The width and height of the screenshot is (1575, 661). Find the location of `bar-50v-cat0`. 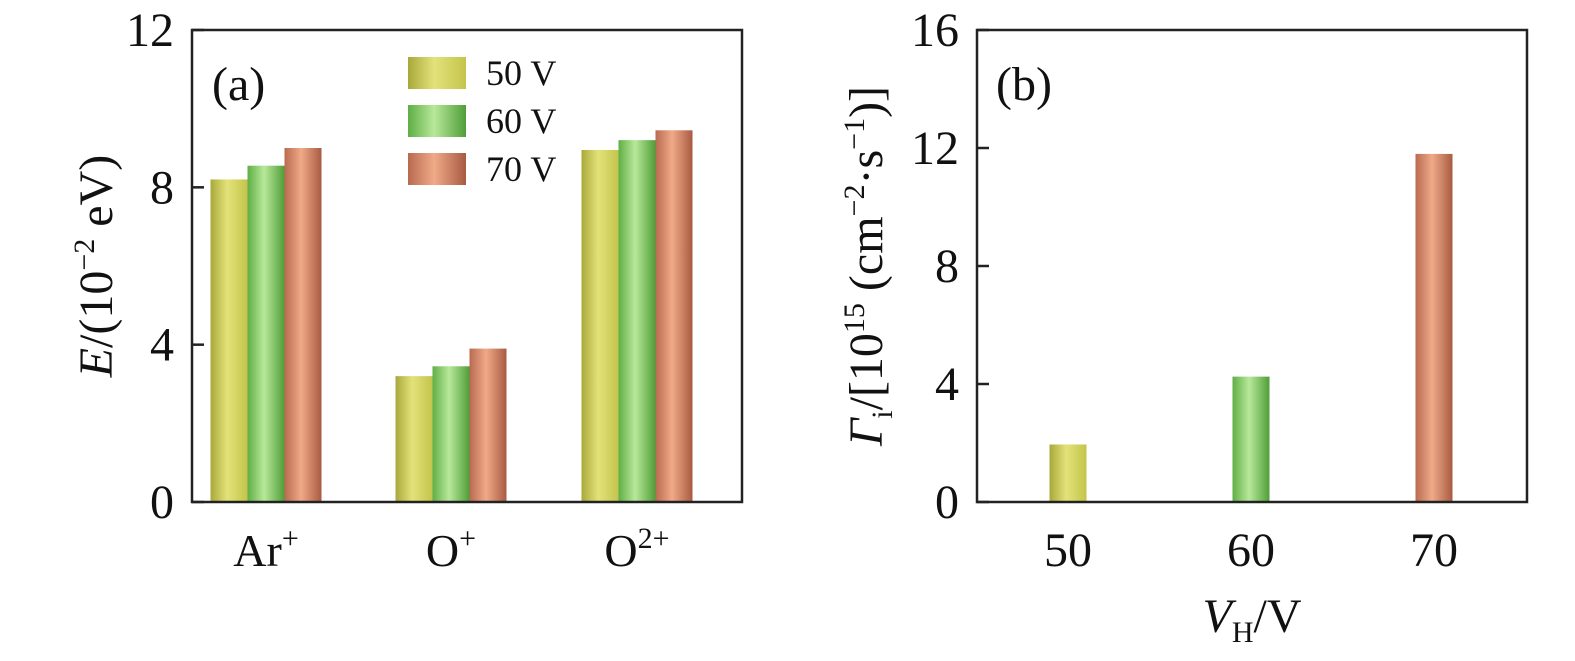

bar-50v-cat0 is located at coordinates (229, 340).